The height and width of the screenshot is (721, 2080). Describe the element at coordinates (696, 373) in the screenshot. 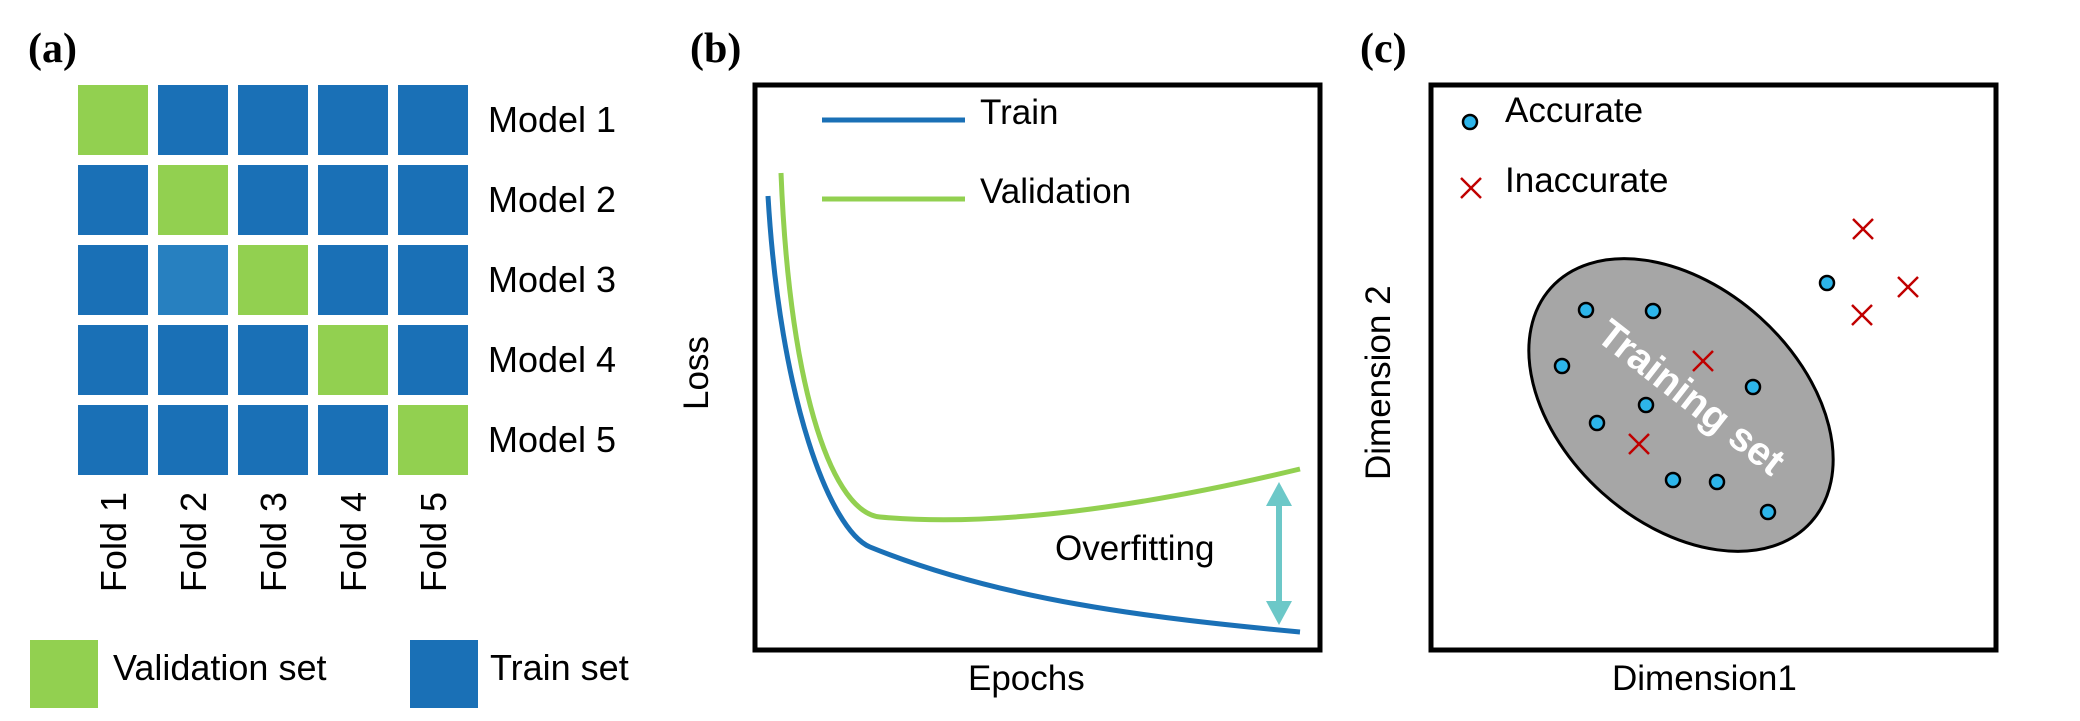

I see `loss-axis-label: Loss` at that location.